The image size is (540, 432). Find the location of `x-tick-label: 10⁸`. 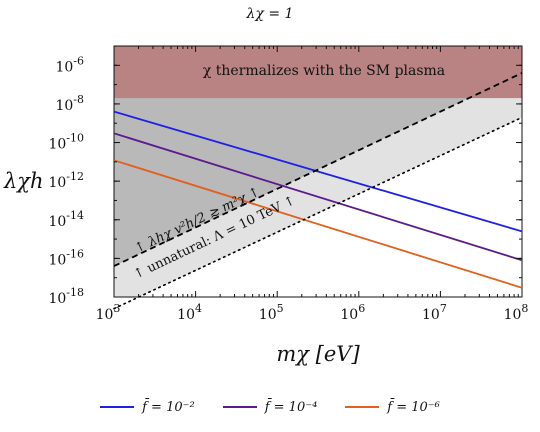

x-tick-label: 10⁸ is located at coordinates (516, 312).